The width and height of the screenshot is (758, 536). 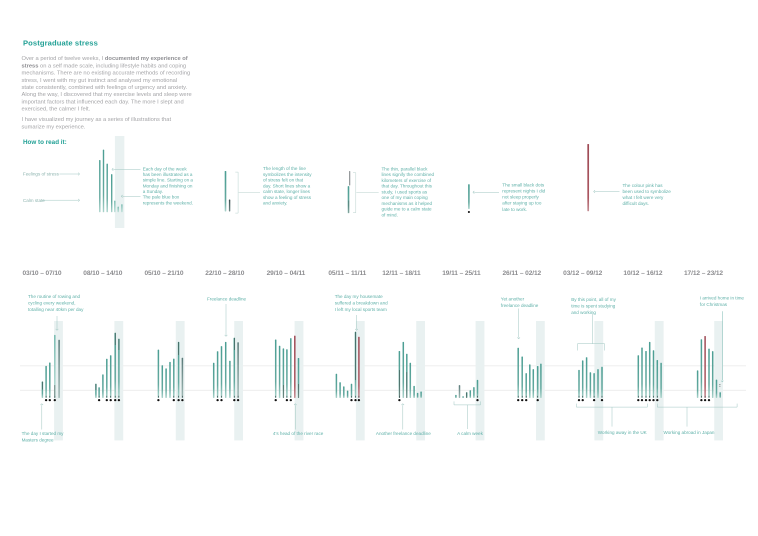 I want to click on svg-text: totalling near 40km per day, so click(x=56, y=309).